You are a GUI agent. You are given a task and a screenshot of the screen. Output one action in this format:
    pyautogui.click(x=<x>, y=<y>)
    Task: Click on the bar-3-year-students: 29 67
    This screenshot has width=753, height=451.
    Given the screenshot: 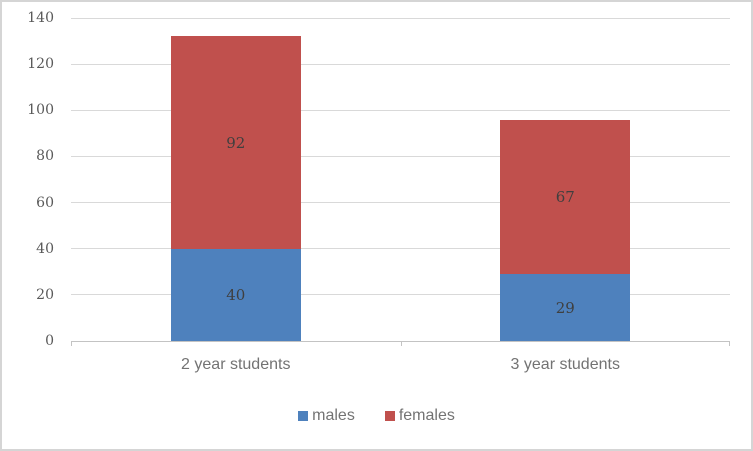 What is the action you would take?
    pyautogui.click(x=565, y=179)
    